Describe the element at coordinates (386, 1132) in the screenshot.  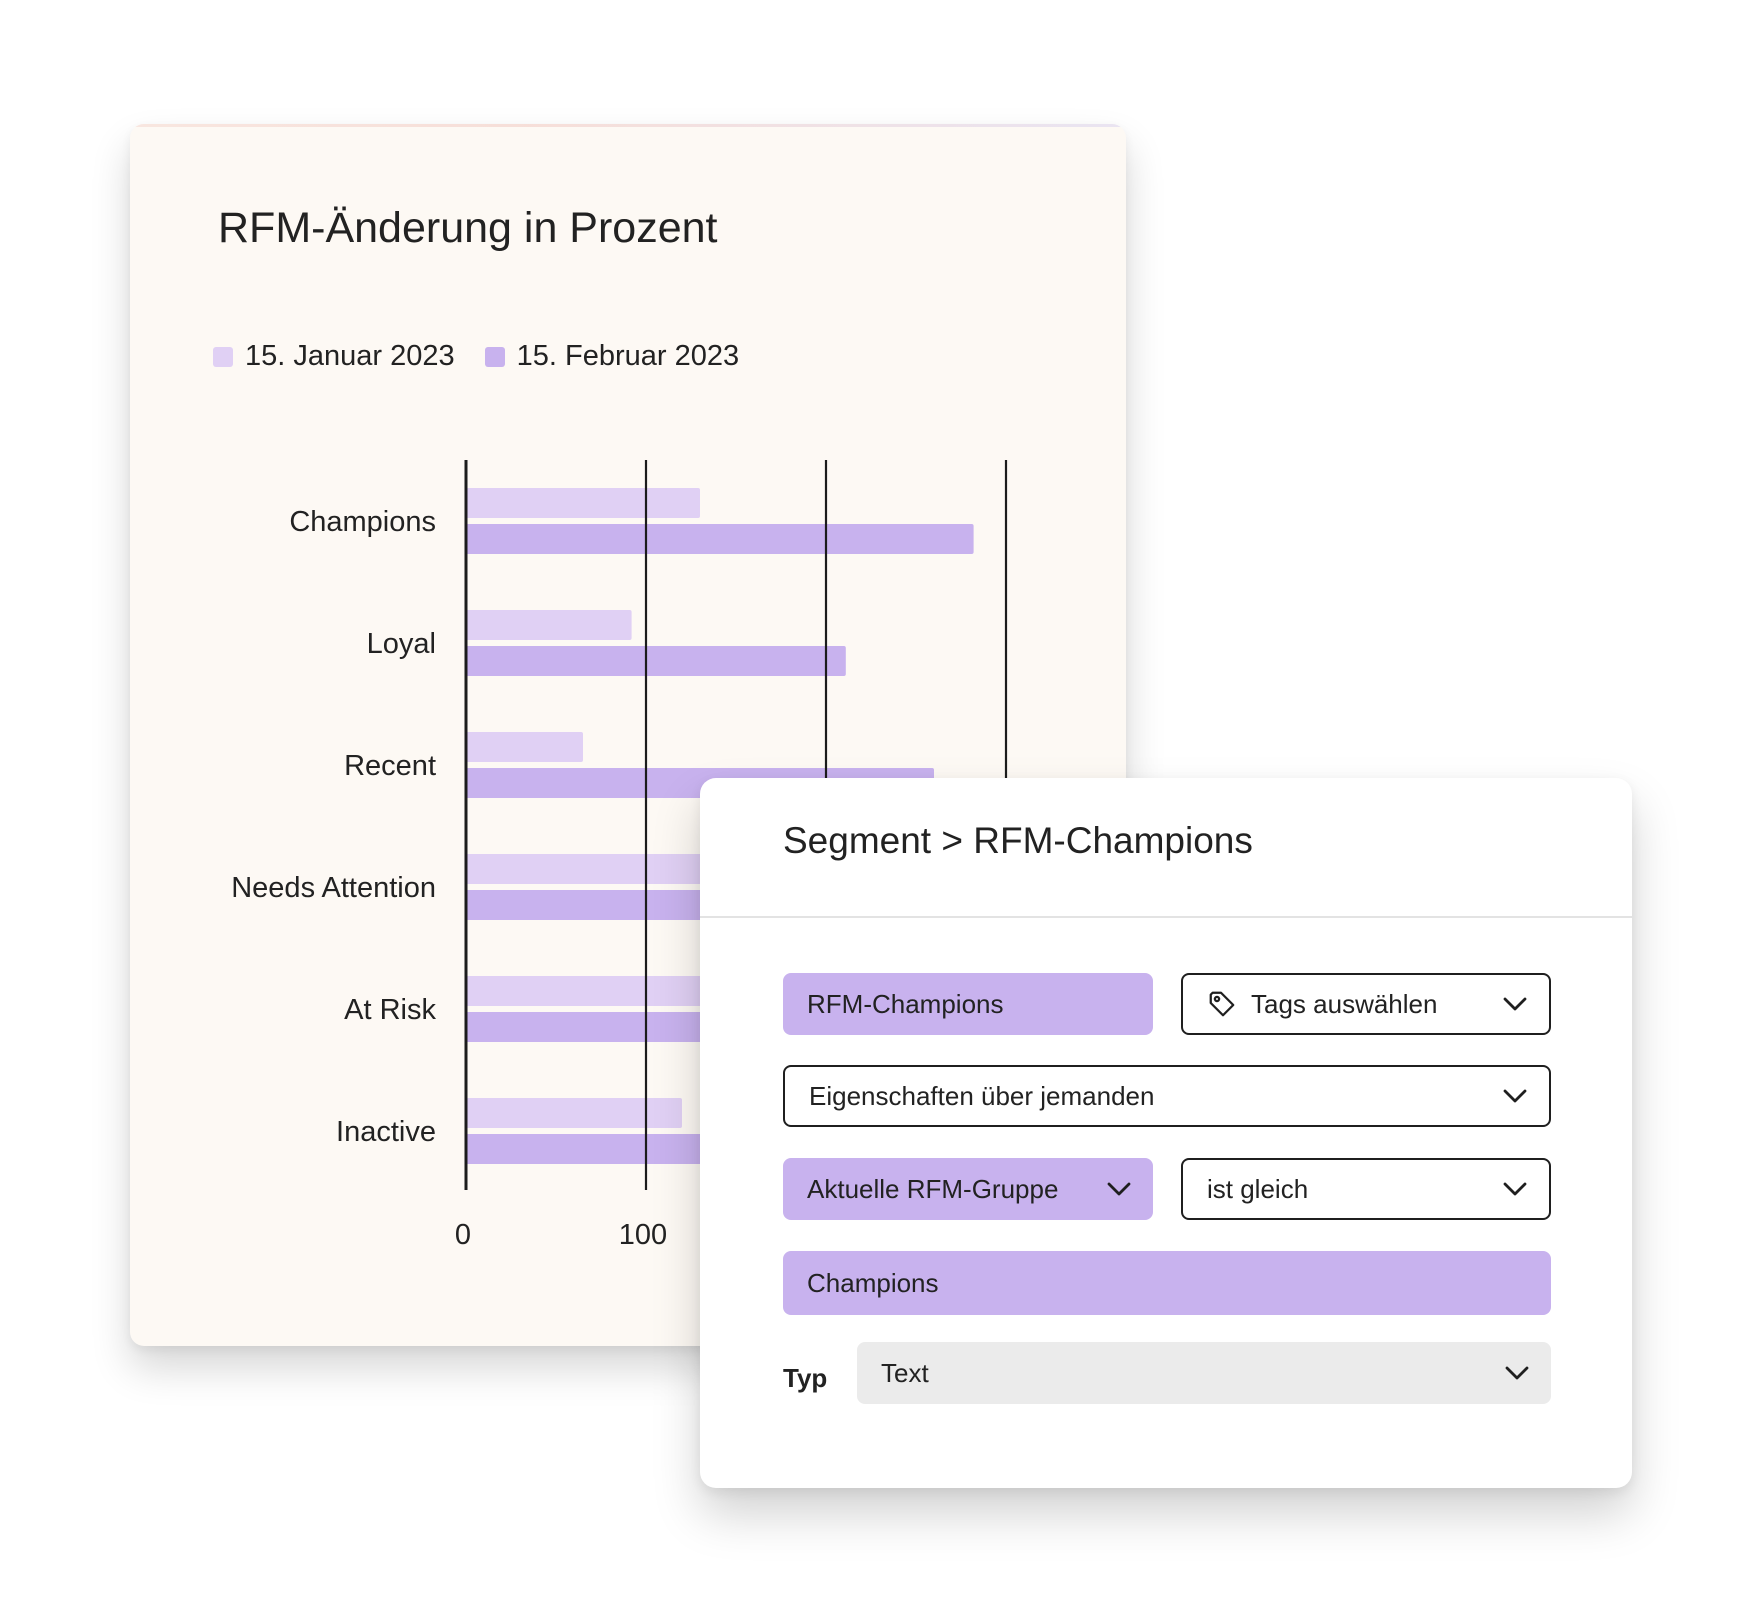
I see `category-label: Inactive` at that location.